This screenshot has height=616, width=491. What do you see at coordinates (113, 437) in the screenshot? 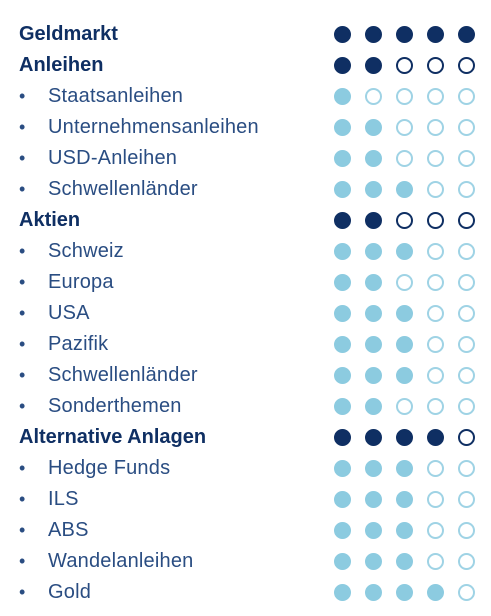
I see `category-label: Alternative Anlagen` at bounding box center [113, 437].